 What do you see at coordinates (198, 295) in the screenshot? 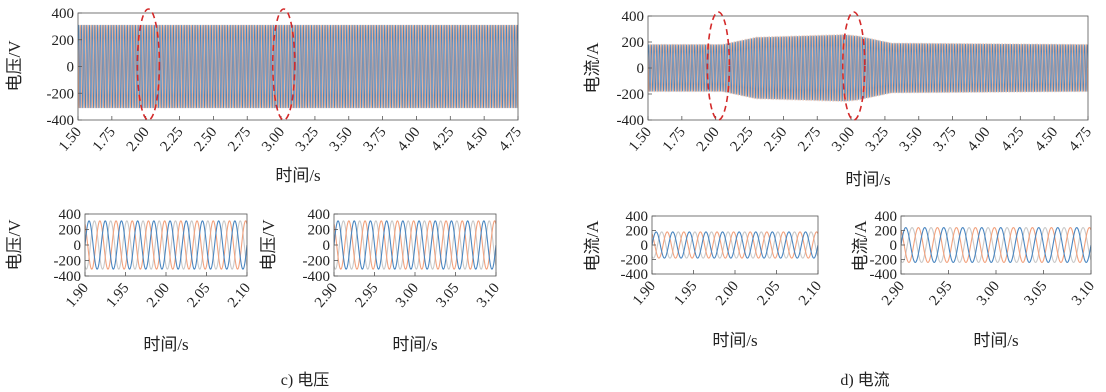
I see `x-tick-label: 2.05` at bounding box center [198, 295].